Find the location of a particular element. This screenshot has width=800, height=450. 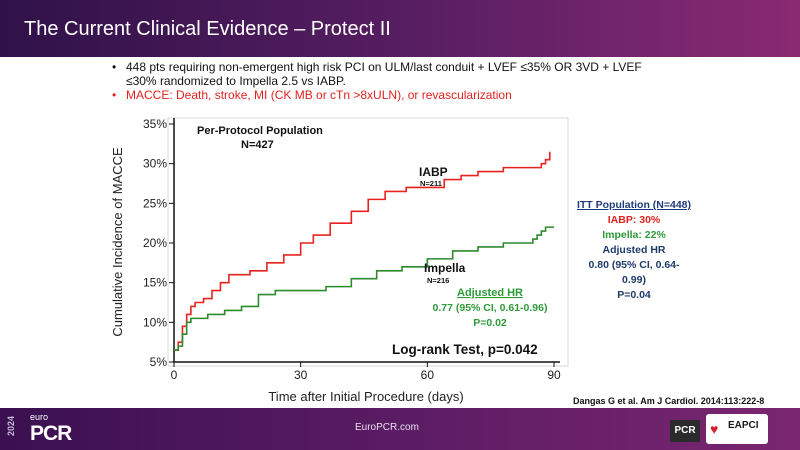

impella-series-label: Impella is located at coordinates (445, 268).